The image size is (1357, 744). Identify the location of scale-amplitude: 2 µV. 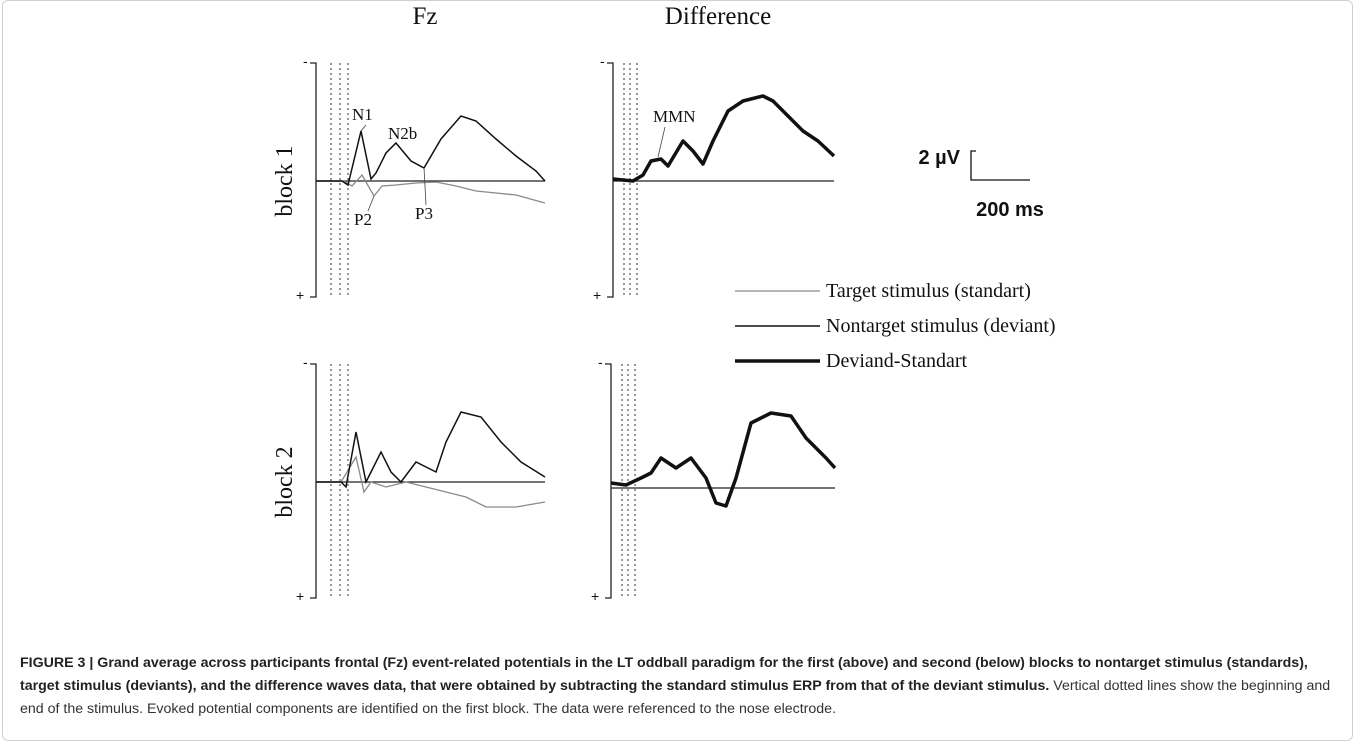
(939, 158).